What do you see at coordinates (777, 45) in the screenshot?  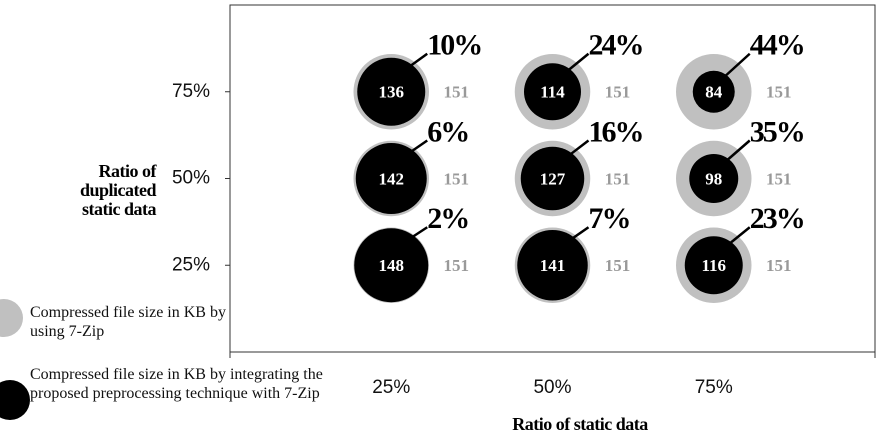 I see `reduction-label: 44%` at bounding box center [777, 45].